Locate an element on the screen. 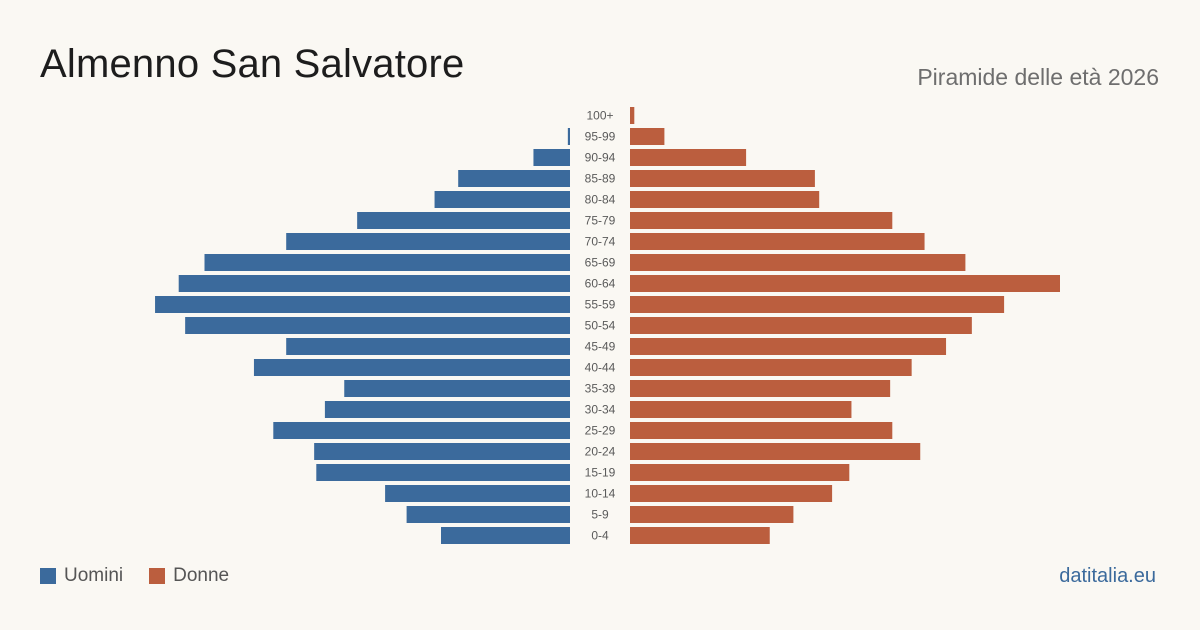 The width and height of the screenshot is (1200, 630). age-label-80-84: 80-84 is located at coordinates (600, 200).